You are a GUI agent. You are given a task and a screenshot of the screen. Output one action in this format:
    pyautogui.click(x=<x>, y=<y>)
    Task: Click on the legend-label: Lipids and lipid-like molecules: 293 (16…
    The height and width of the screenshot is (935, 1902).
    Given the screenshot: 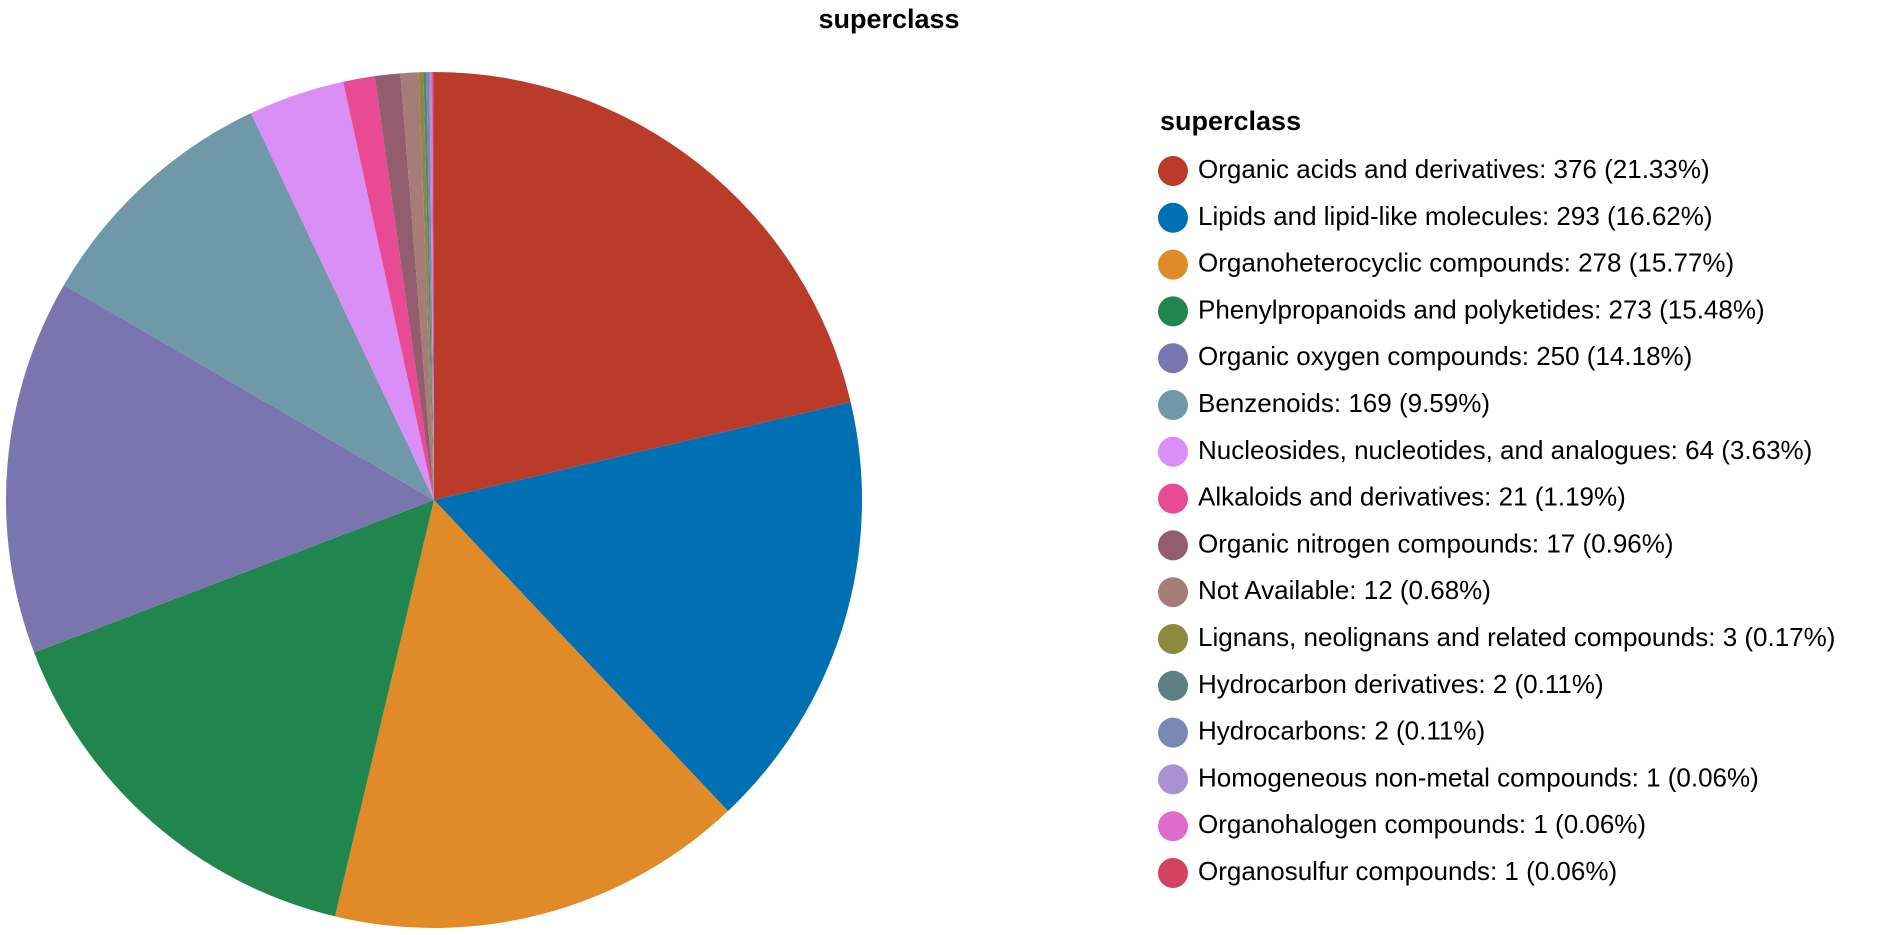 What is the action you would take?
    pyautogui.click(x=1455, y=216)
    